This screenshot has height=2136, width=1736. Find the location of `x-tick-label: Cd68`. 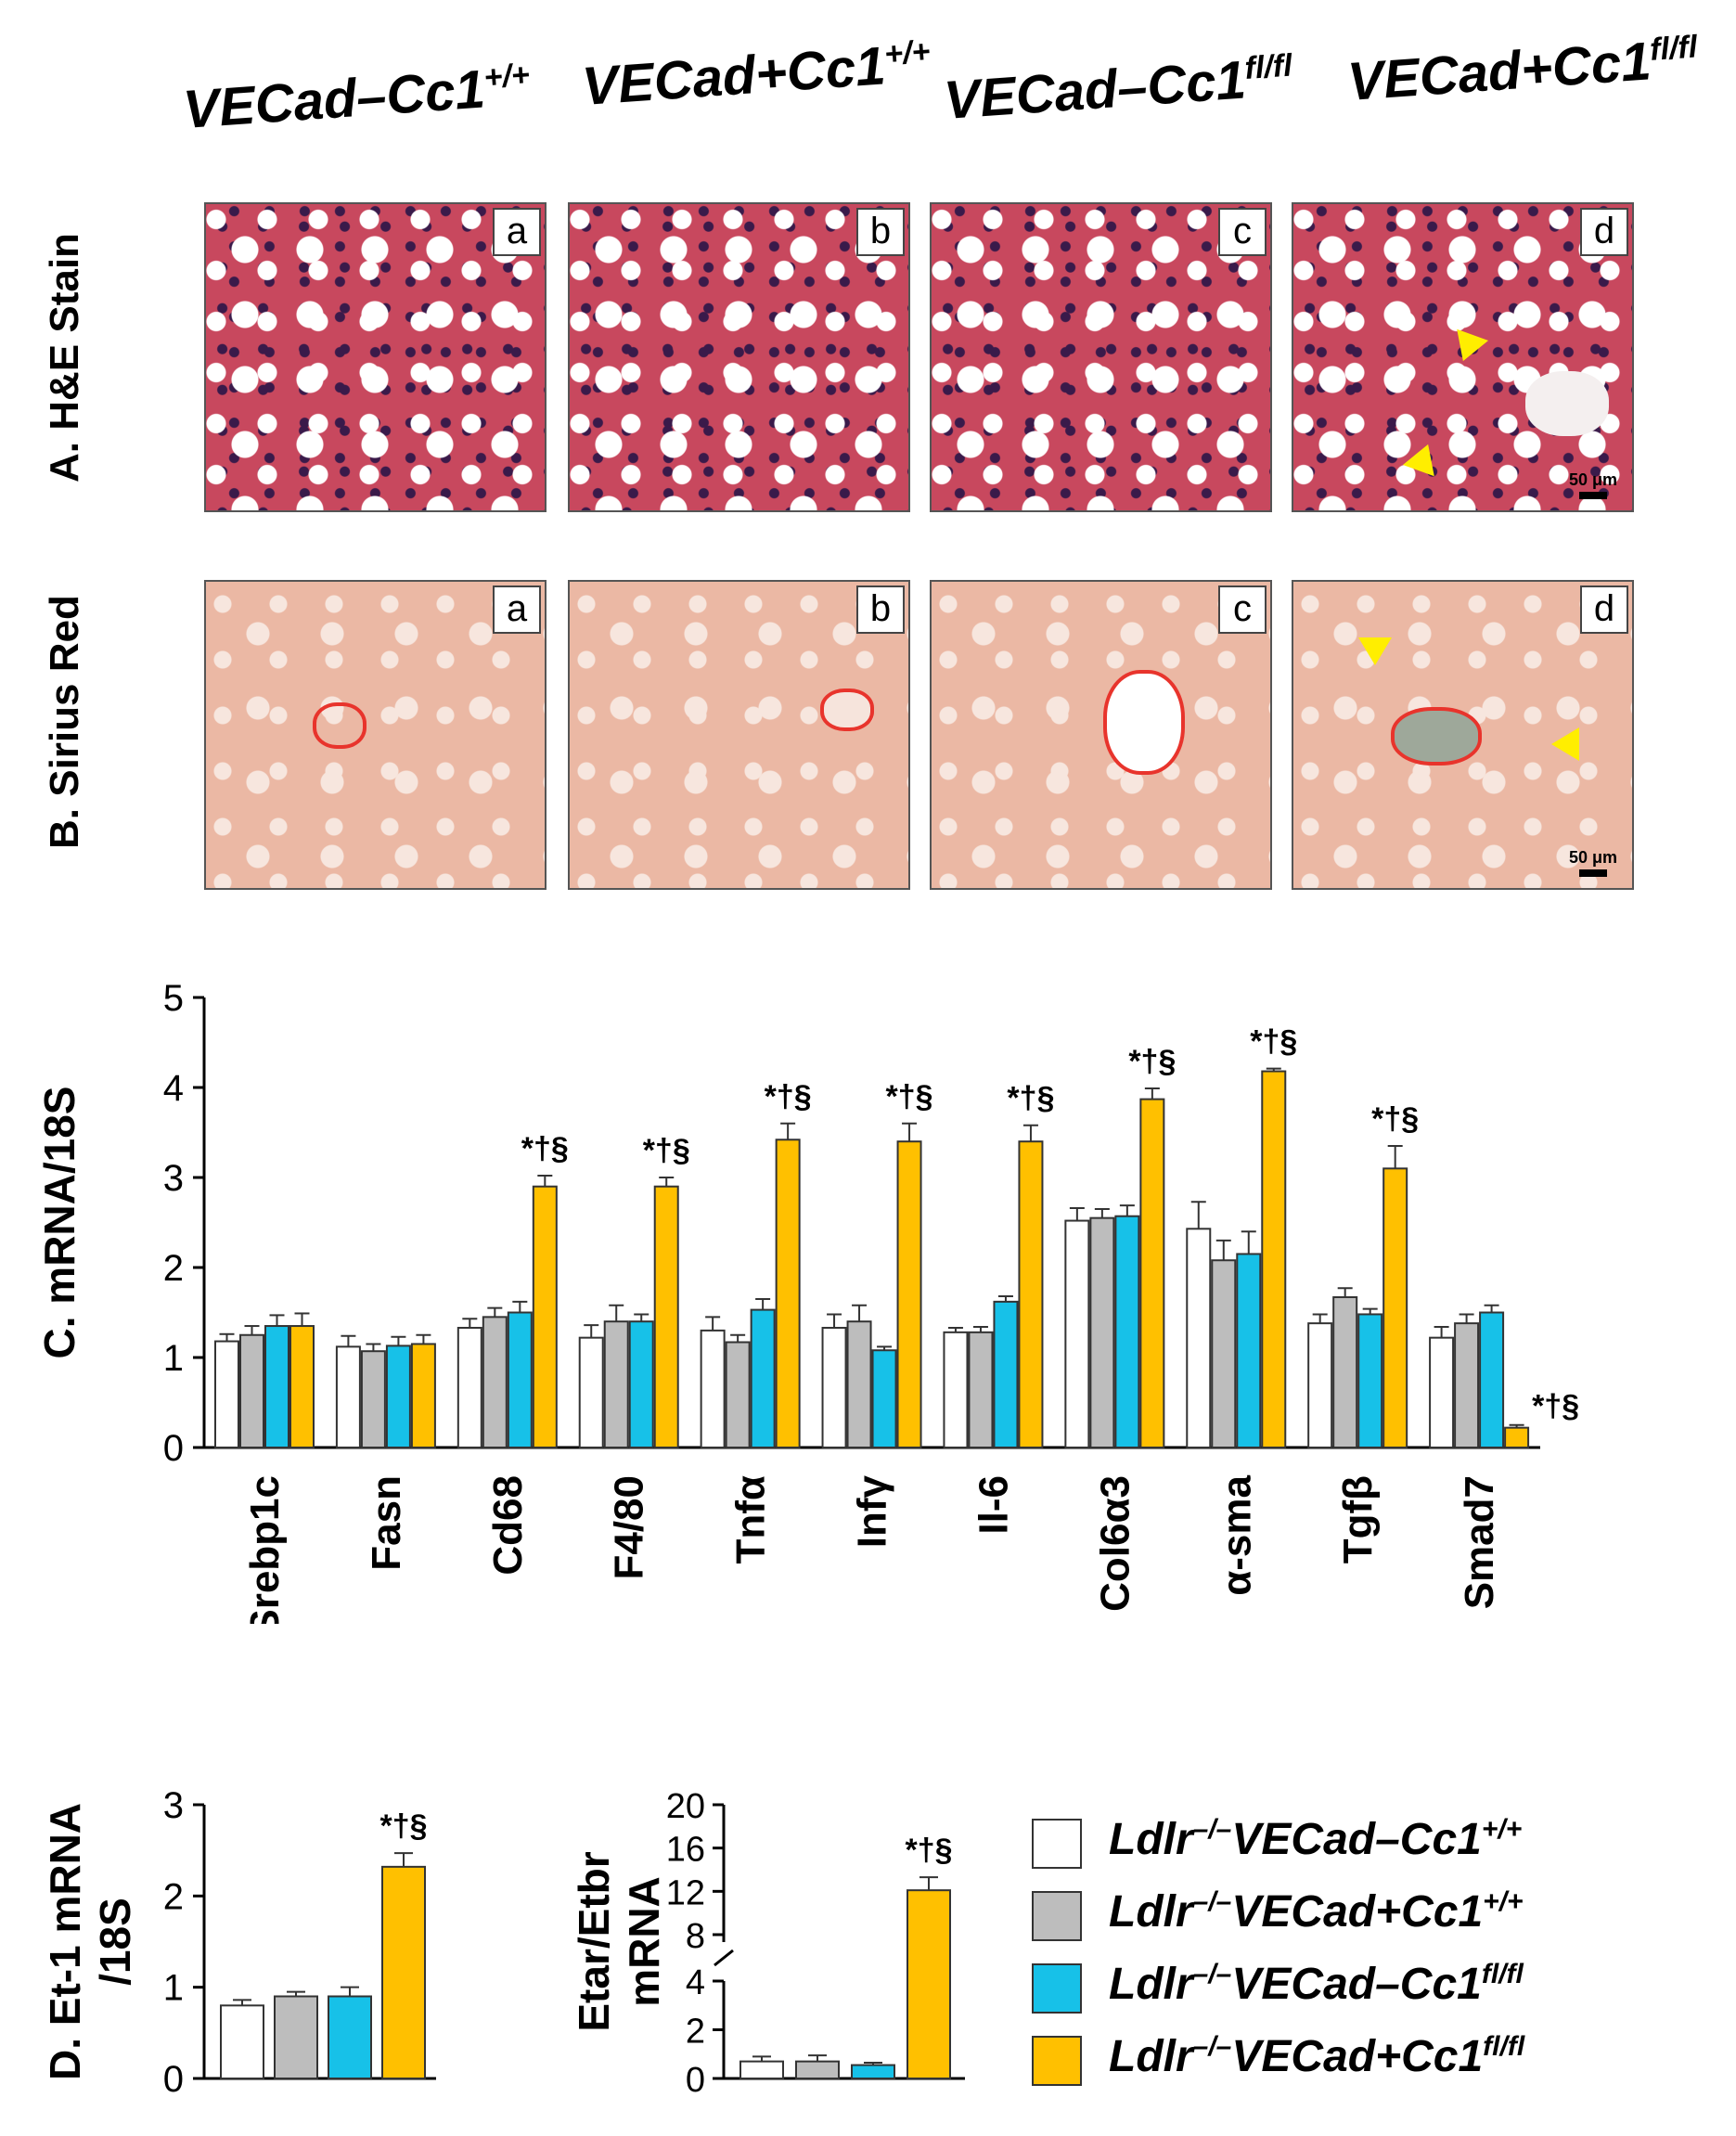

x-tick-label: Cd68 is located at coordinates (508, 1525).